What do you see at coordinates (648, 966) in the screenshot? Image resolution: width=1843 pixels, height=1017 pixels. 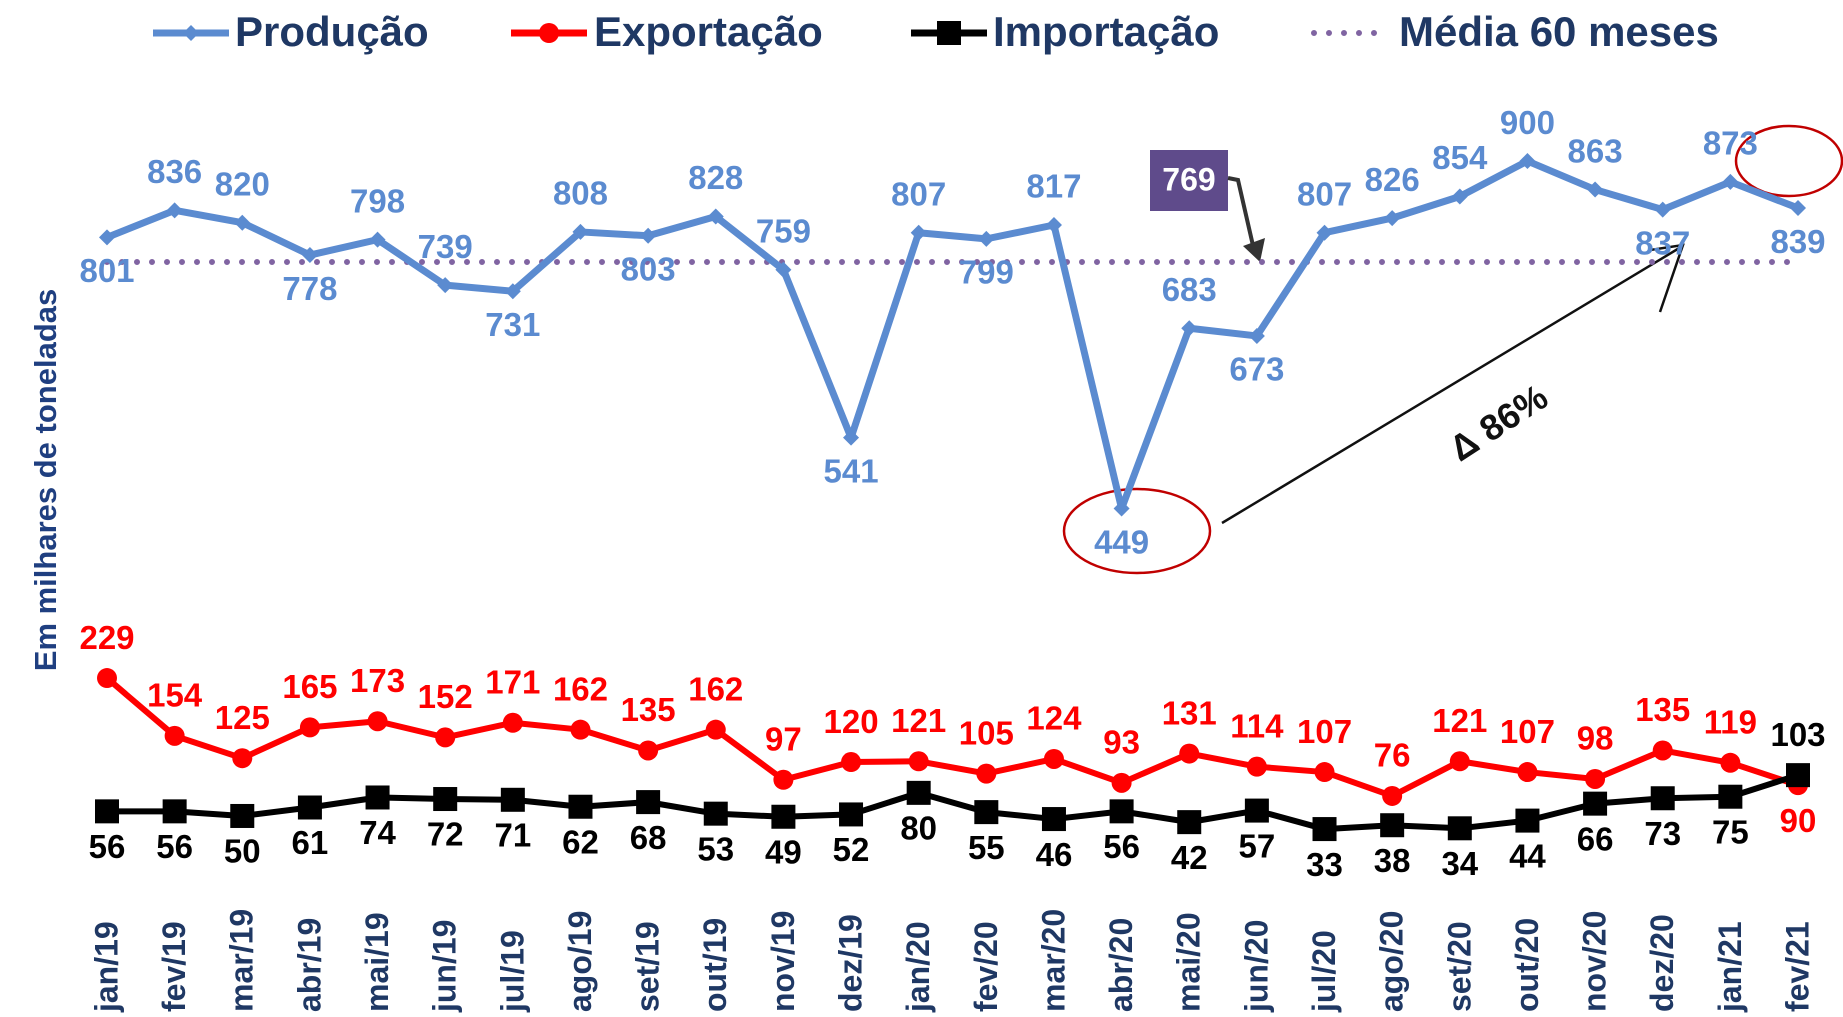 I see `x-tick-label: set/19` at bounding box center [648, 966].